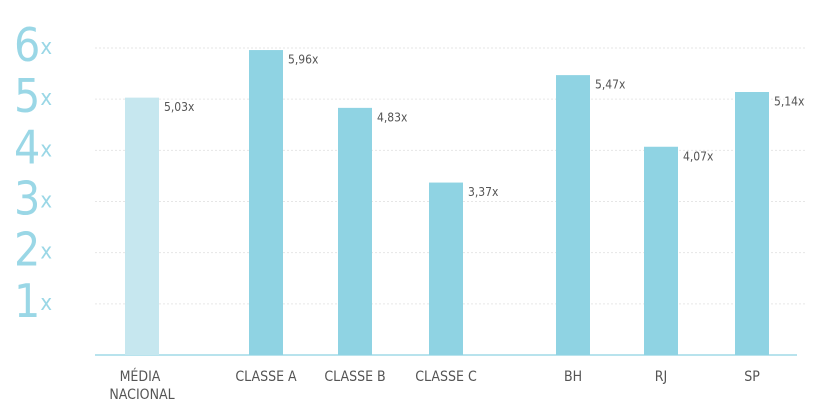  I want to click on y-tick-label: 6x, so click(33, 45).